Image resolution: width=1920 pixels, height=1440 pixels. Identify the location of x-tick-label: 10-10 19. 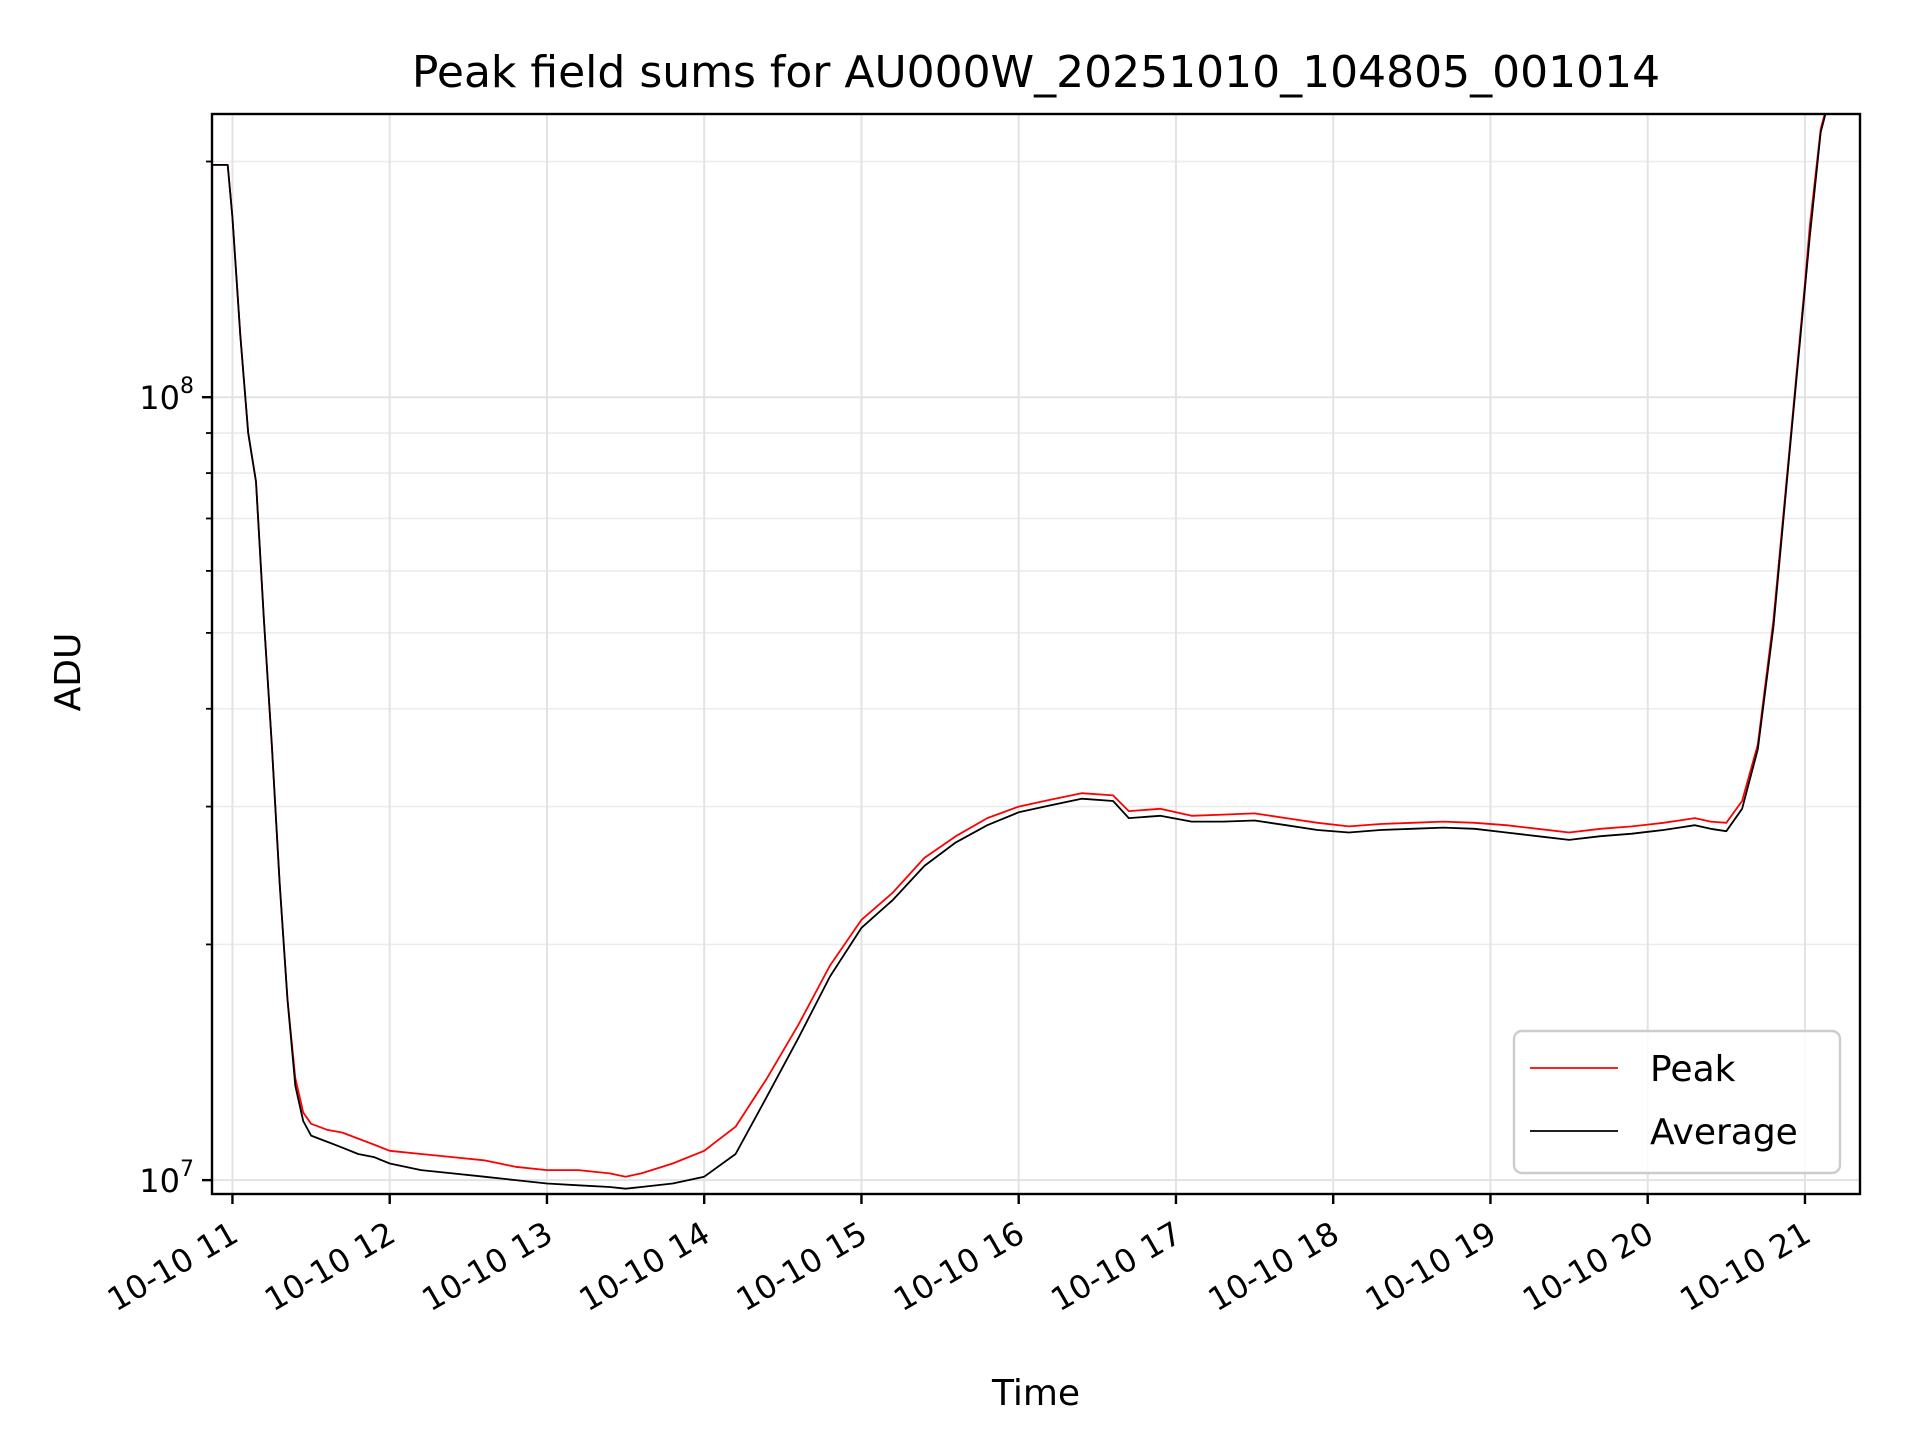
(1431, 1266).